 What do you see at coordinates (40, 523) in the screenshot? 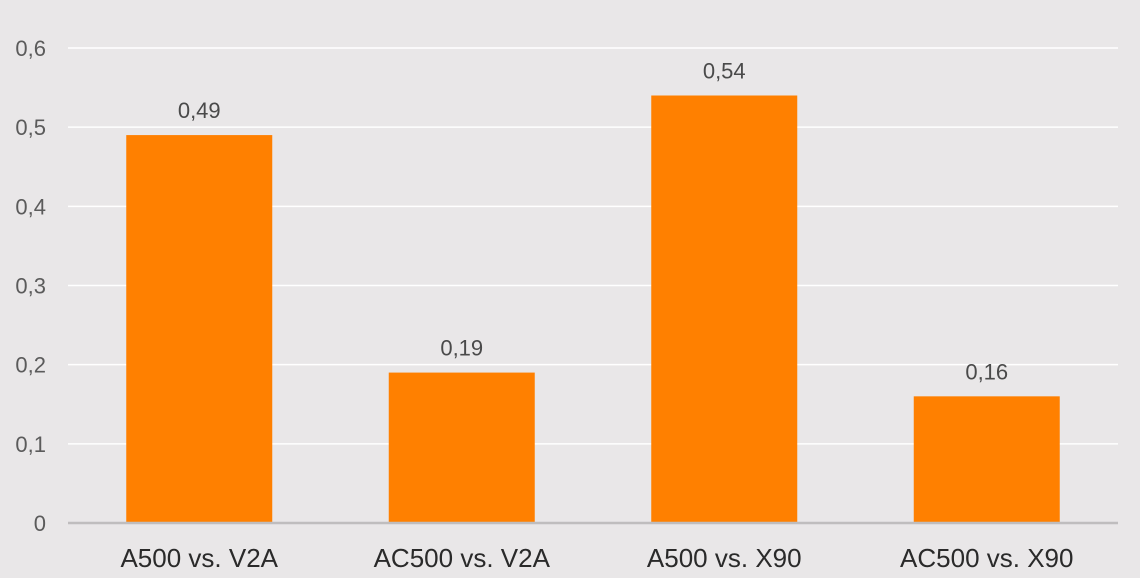
I see `y-tick-label: 0` at bounding box center [40, 523].